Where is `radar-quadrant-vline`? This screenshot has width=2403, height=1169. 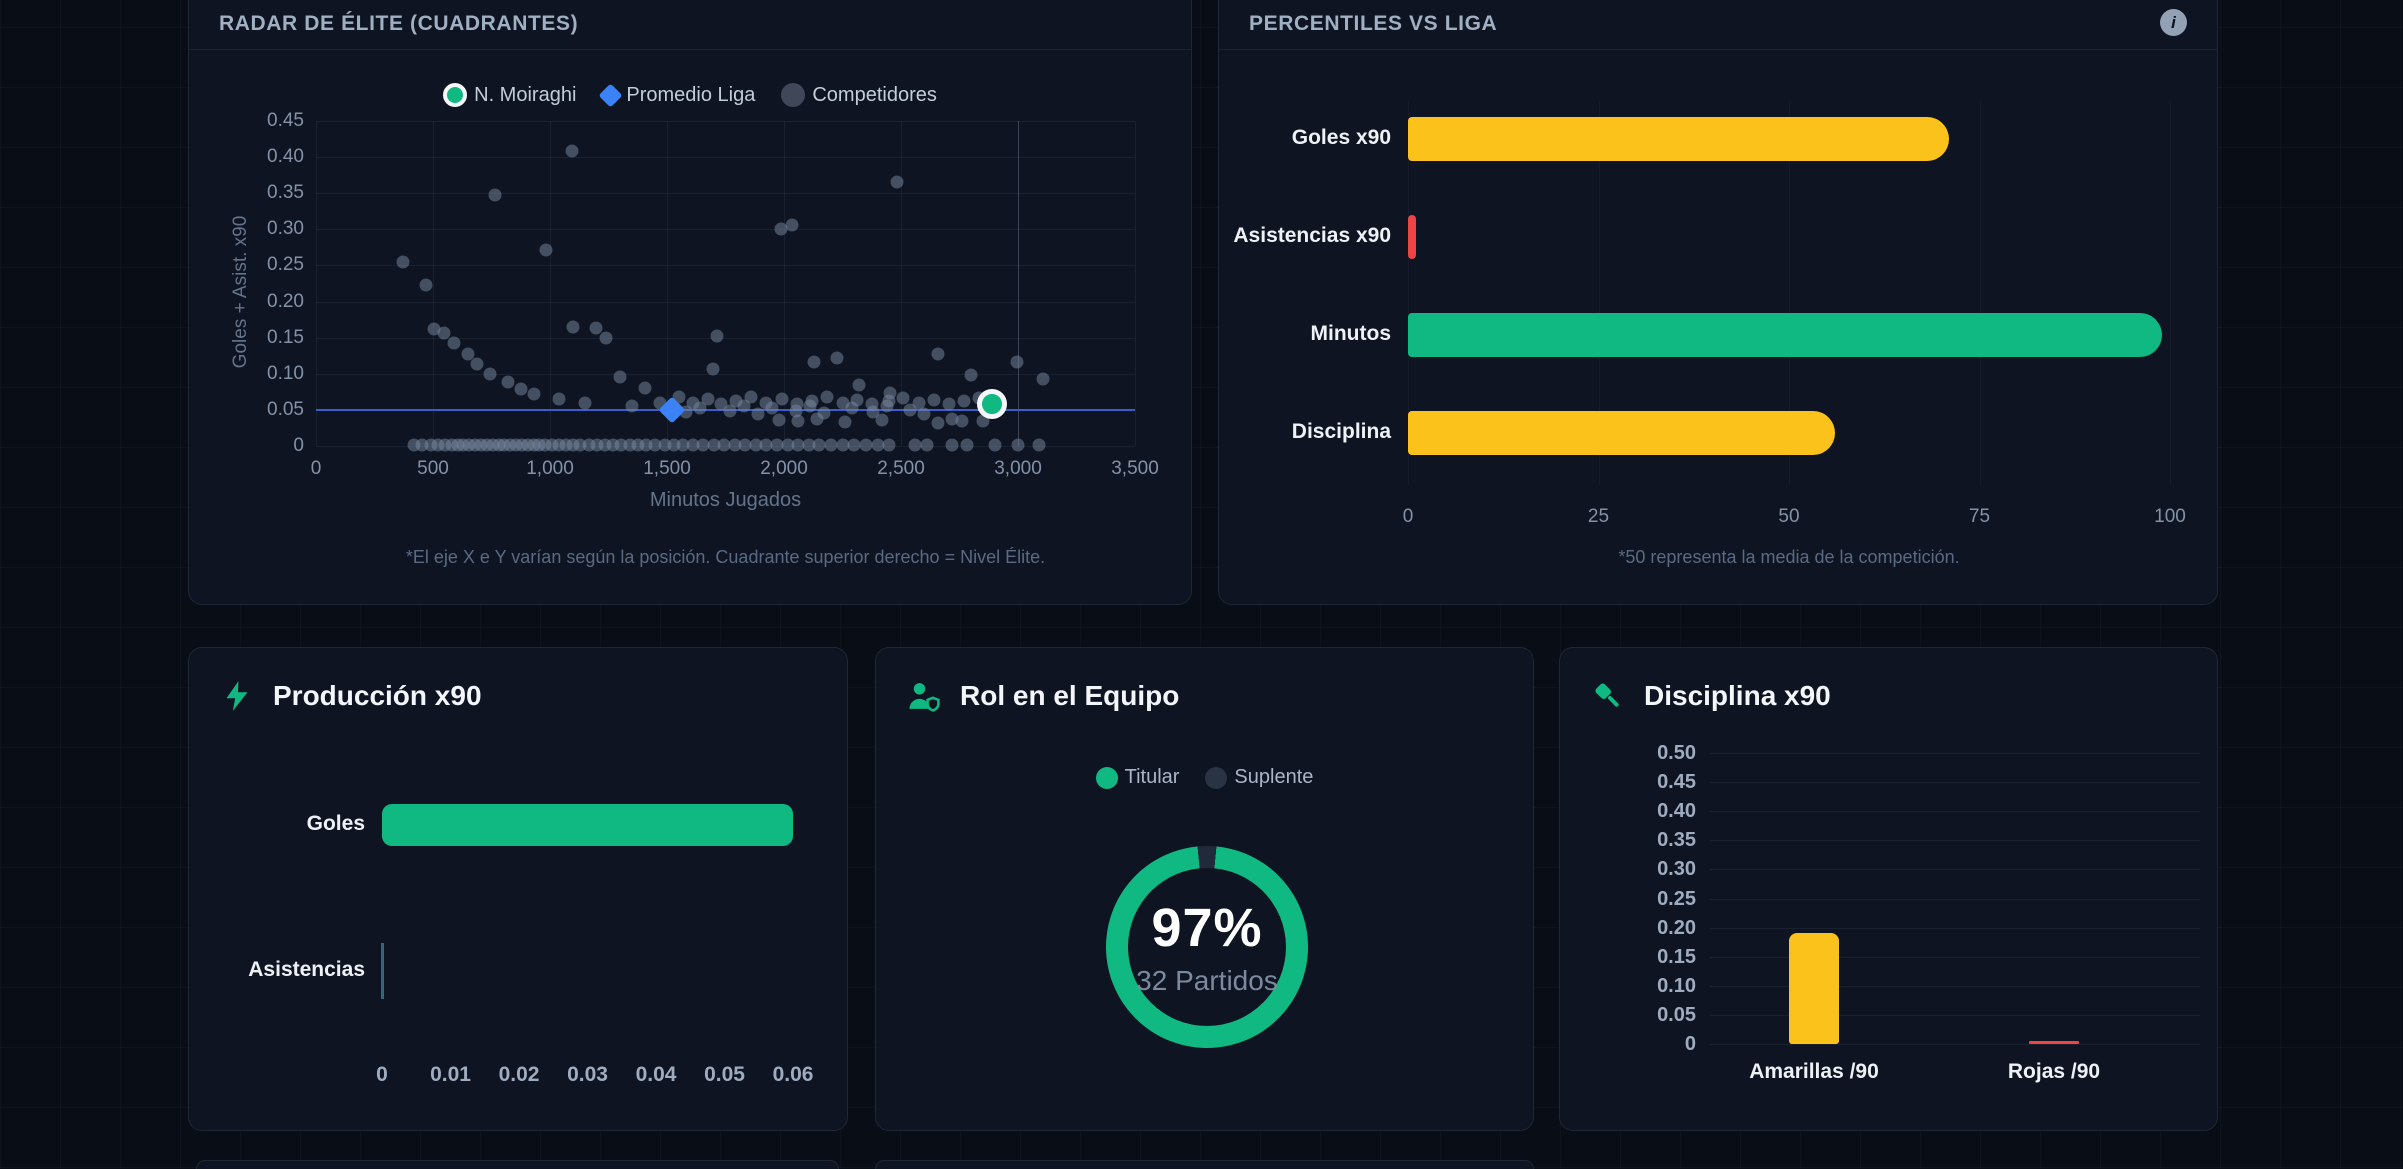 radar-quadrant-vline is located at coordinates (1018, 283).